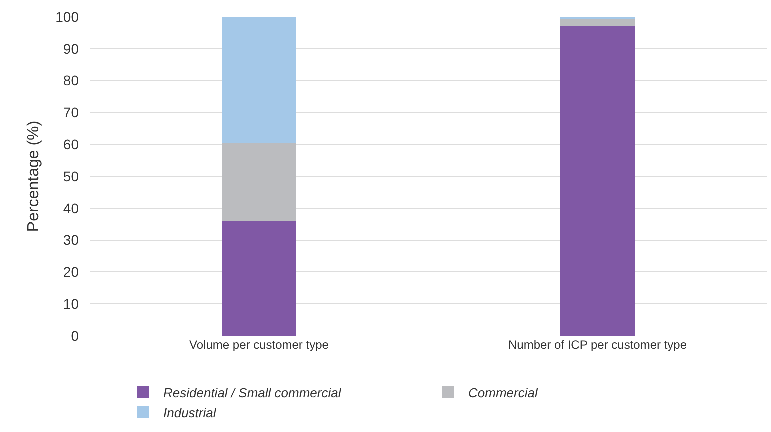 Image resolution: width=771 pixels, height=432 pixels. Describe the element at coordinates (191, 412) in the screenshot. I see `legend-label: Industrial` at that location.